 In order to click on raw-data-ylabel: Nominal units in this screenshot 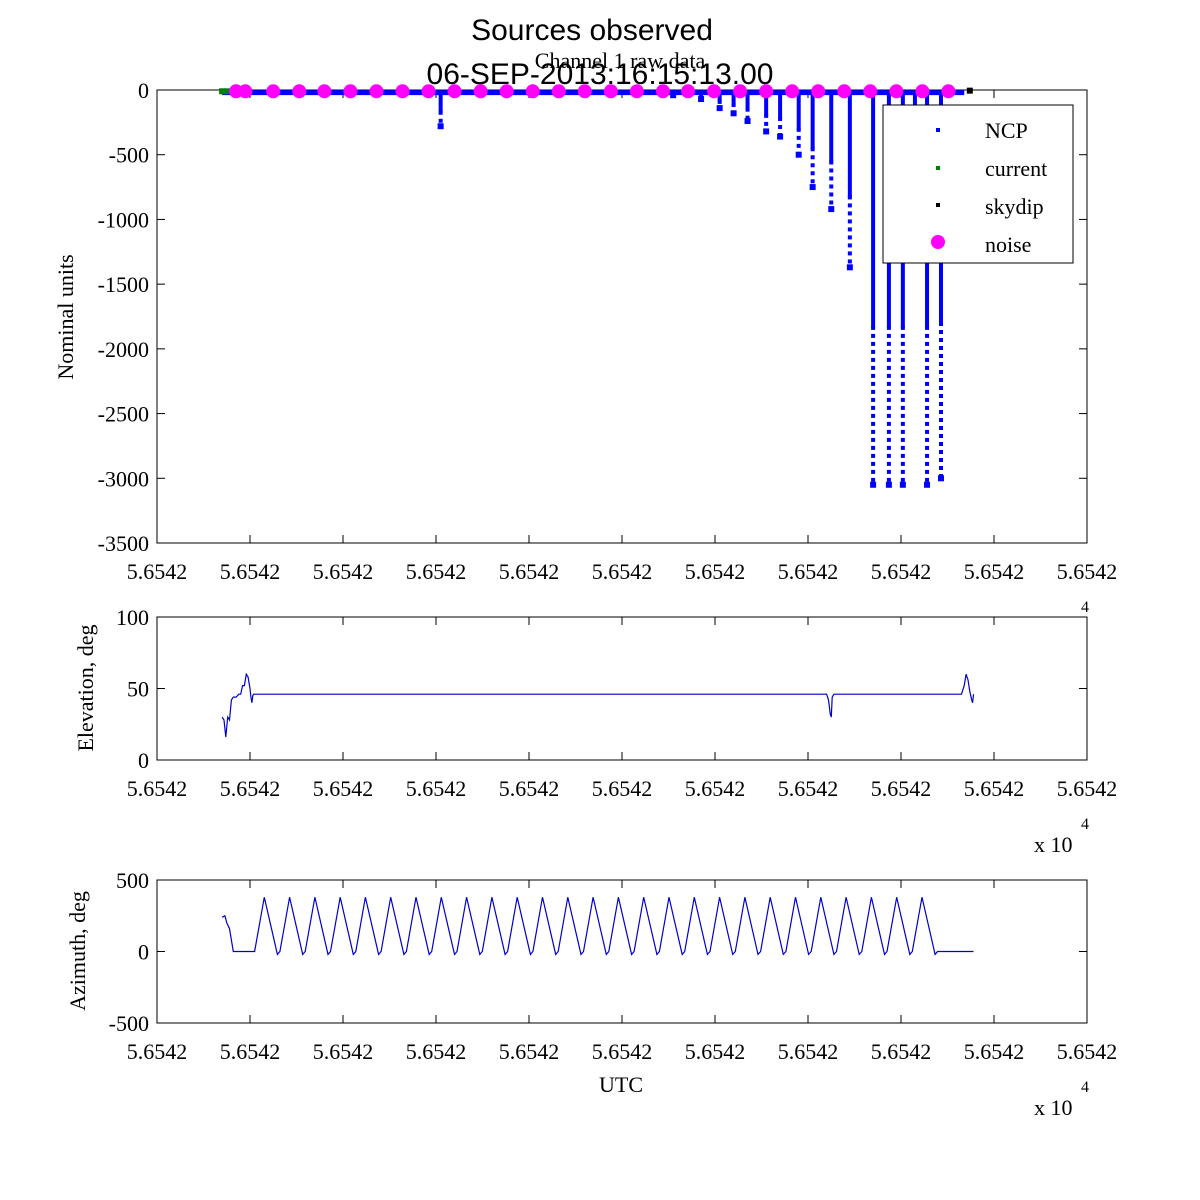, I will do `click(65, 316)`.